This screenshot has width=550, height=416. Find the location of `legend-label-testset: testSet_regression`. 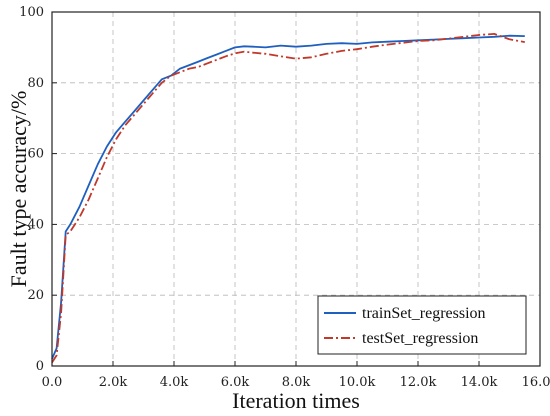

legend-label-testset: testSet_regression is located at coordinates (420, 338).